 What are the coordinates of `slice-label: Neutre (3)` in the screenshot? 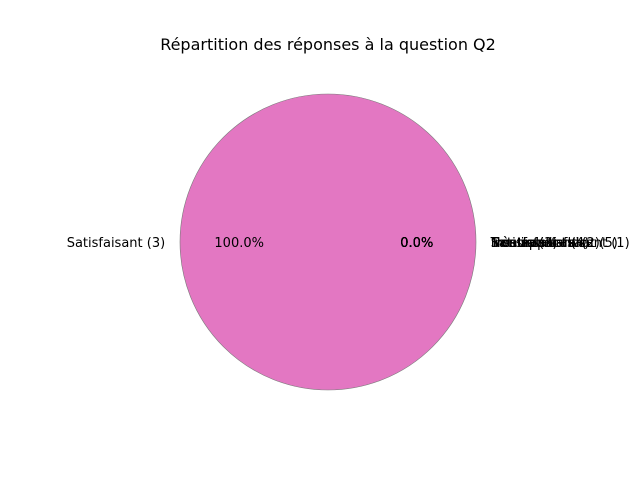 It's located at (524, 243).